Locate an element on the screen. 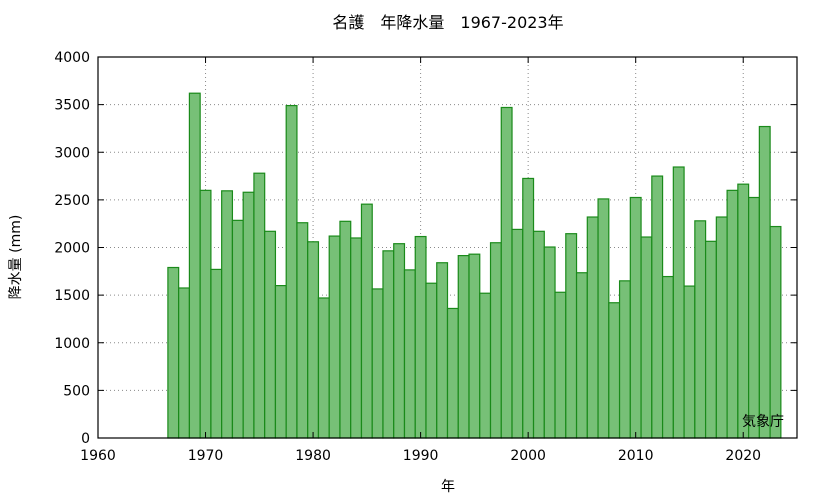 Image resolution: width=833 pixels, height=498 pixels. bar-1993 is located at coordinates (452, 373).